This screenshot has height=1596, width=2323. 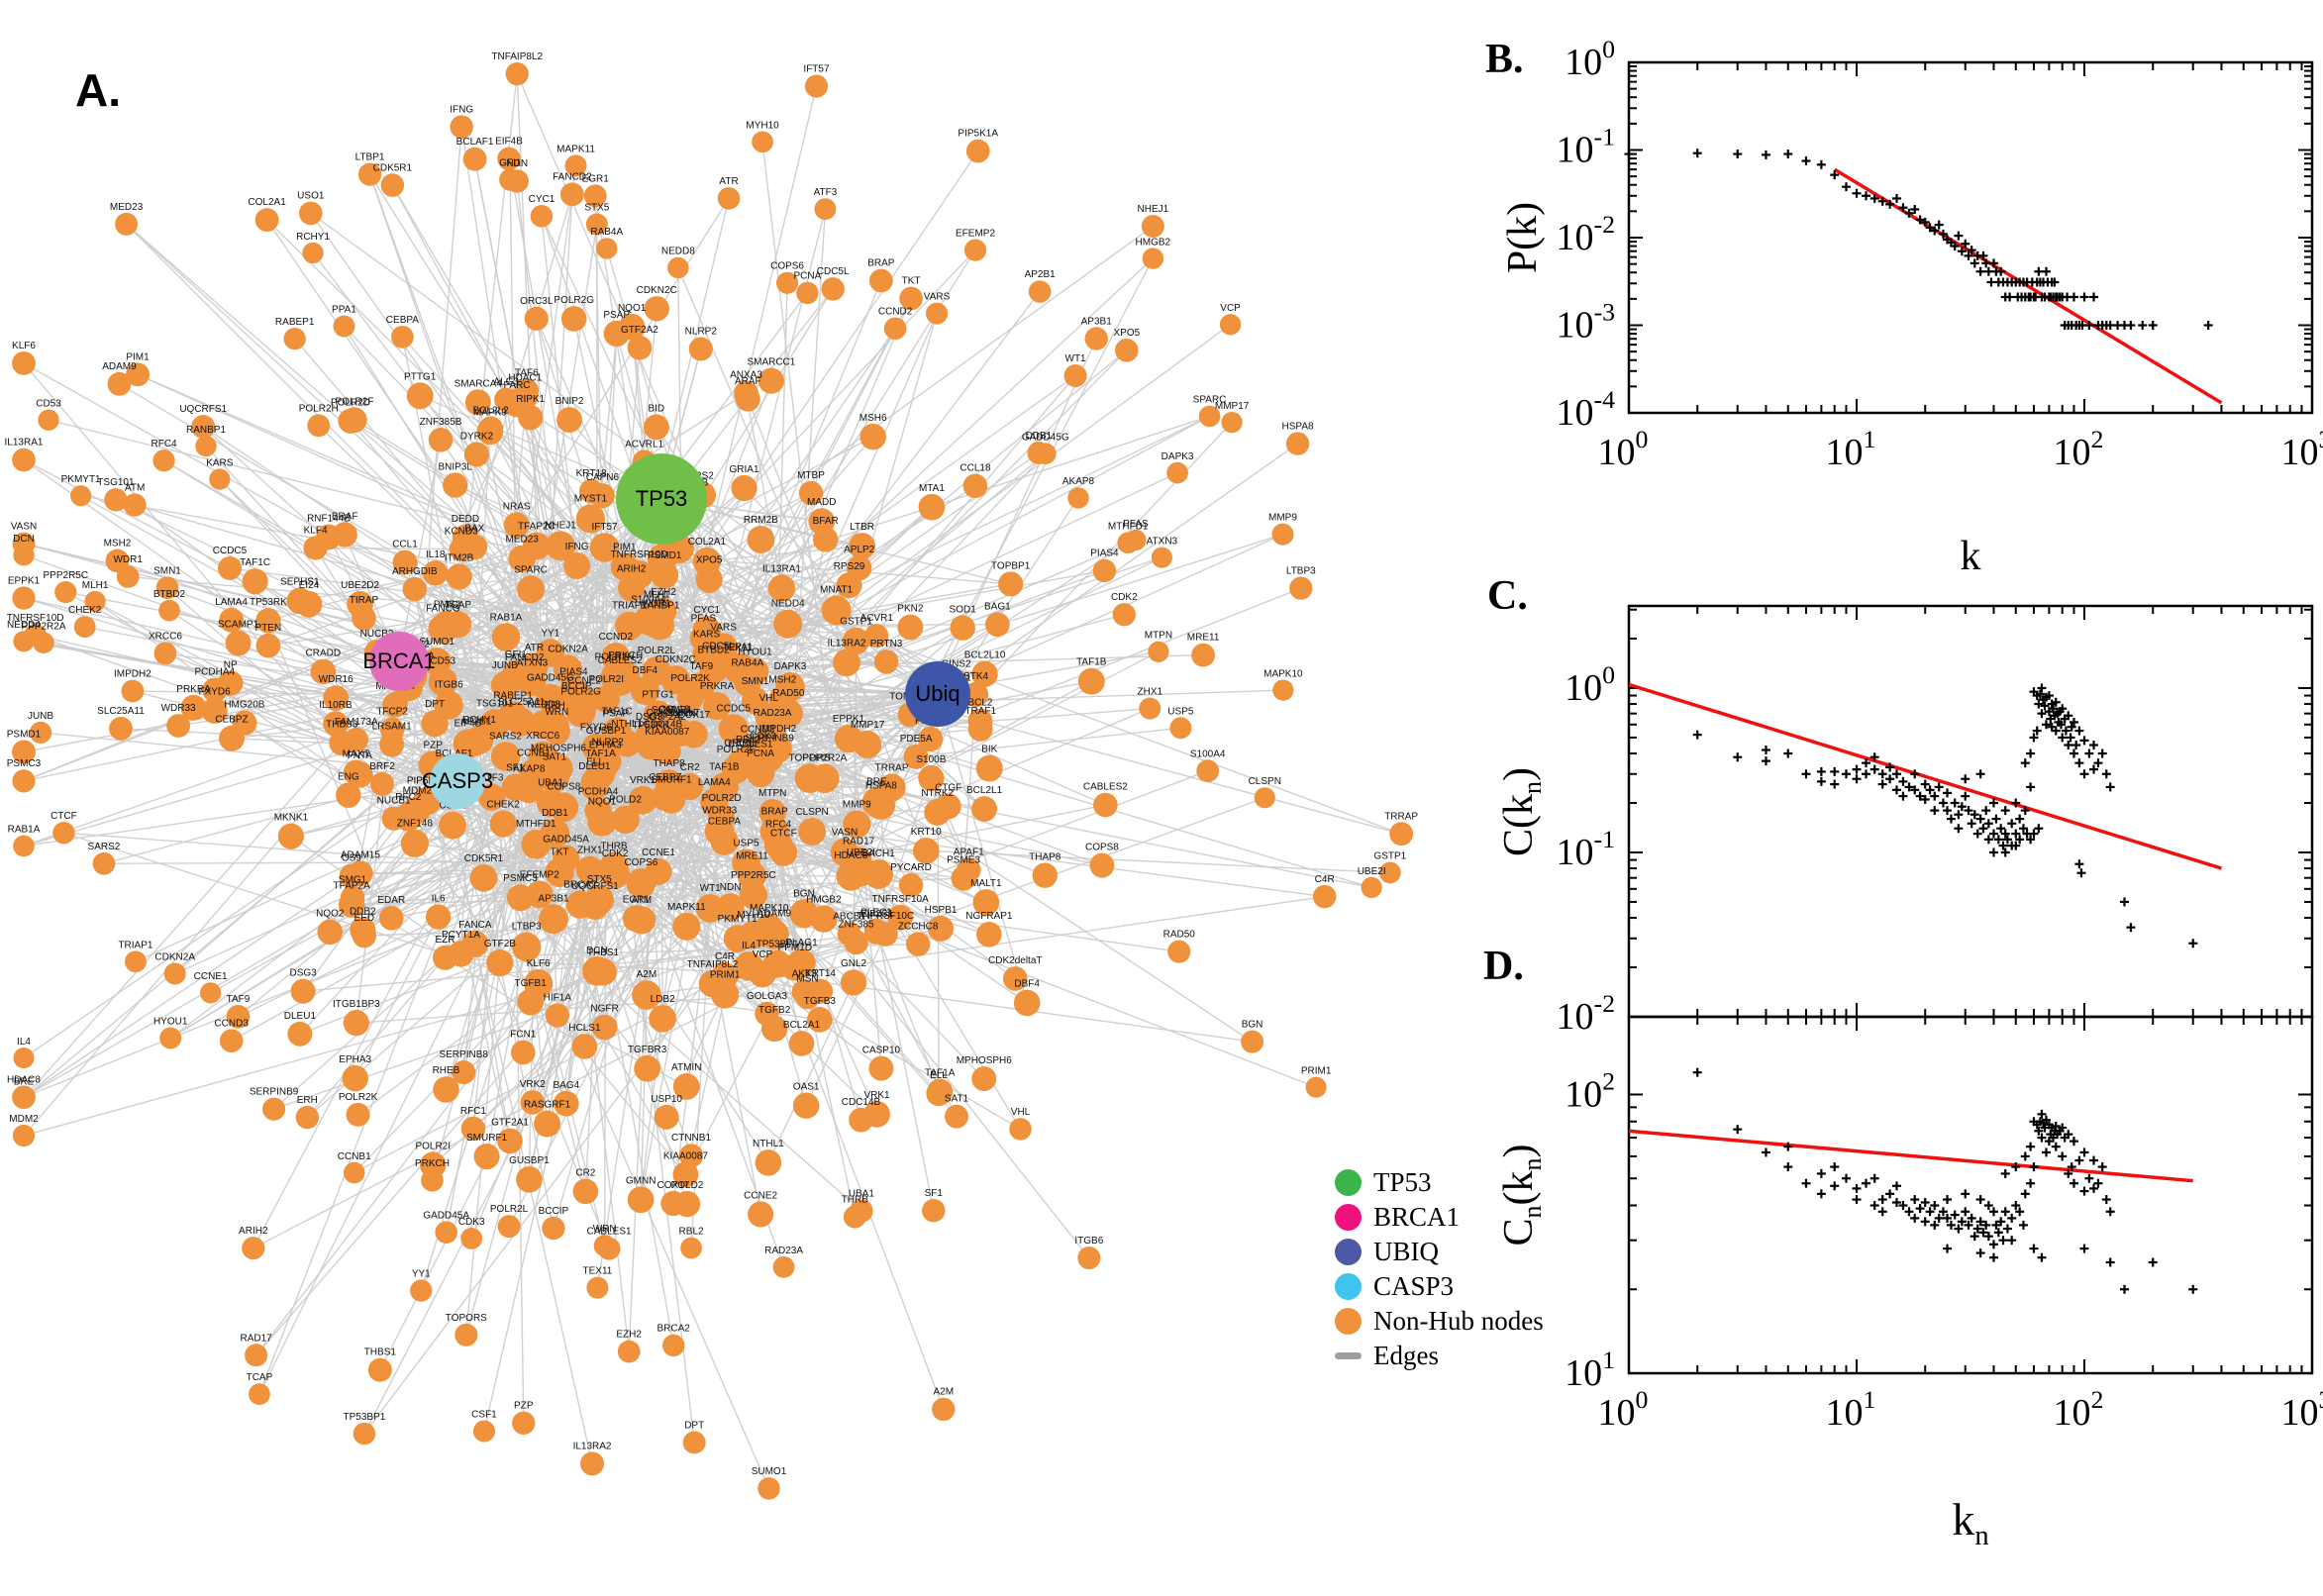 I want to click on gene-label: IL13RA1, so click(x=25, y=443).